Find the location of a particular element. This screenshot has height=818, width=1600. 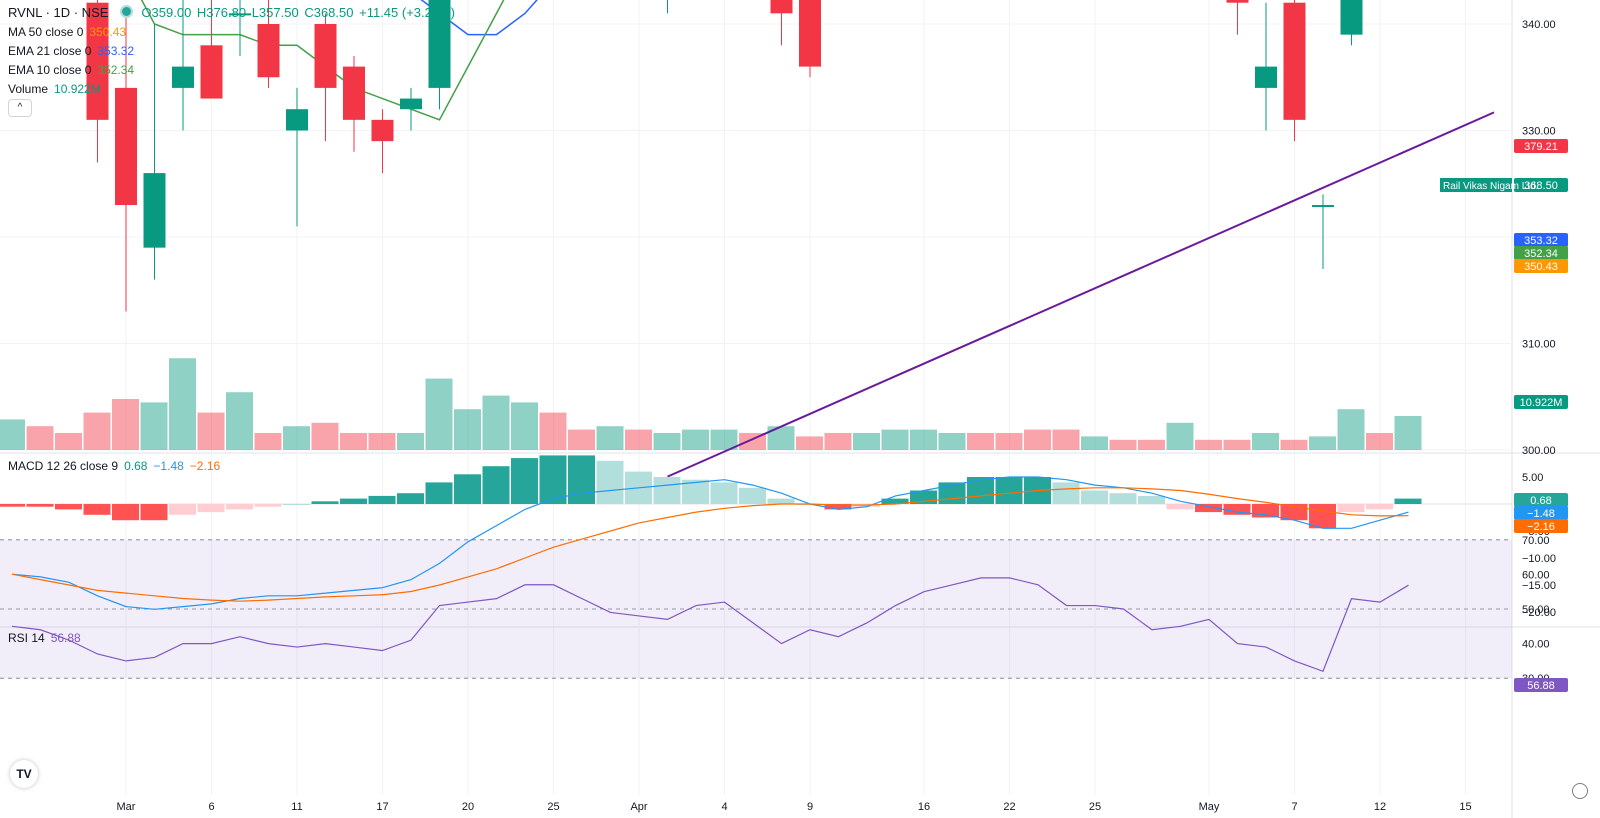

macd-signal-line is located at coordinates (710, 544).